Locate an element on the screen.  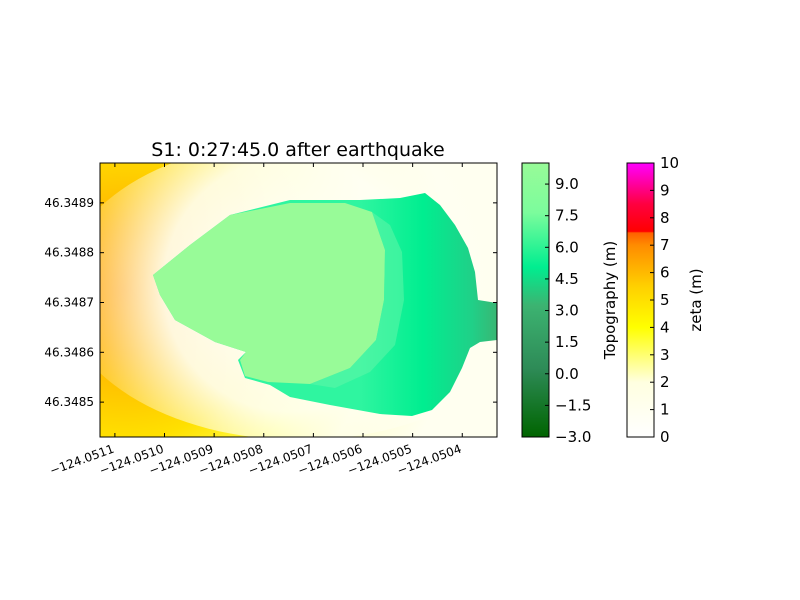
colorbar-tick-label: 8 is located at coordinates (665, 218).